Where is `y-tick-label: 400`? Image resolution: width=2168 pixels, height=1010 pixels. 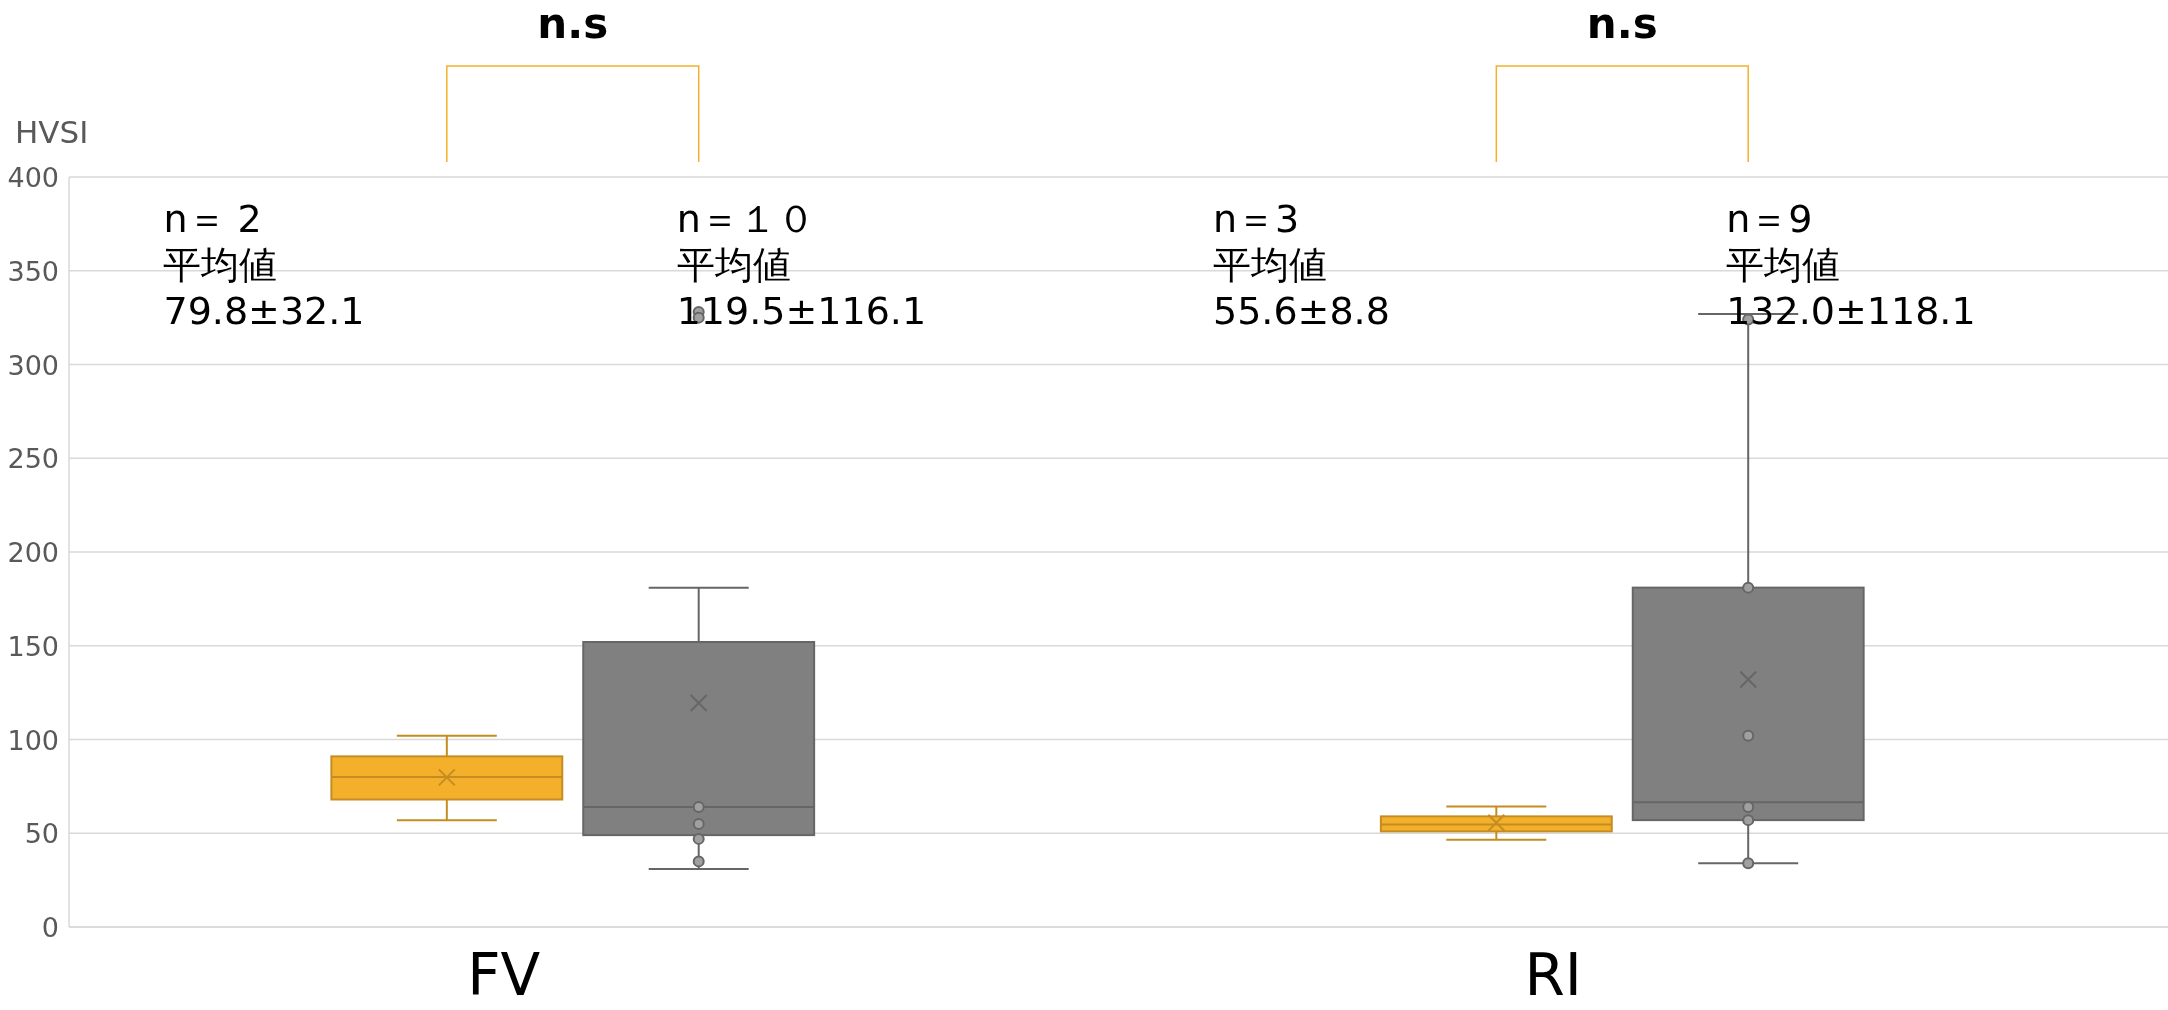
y-tick-label: 400 is located at coordinates (33, 177).